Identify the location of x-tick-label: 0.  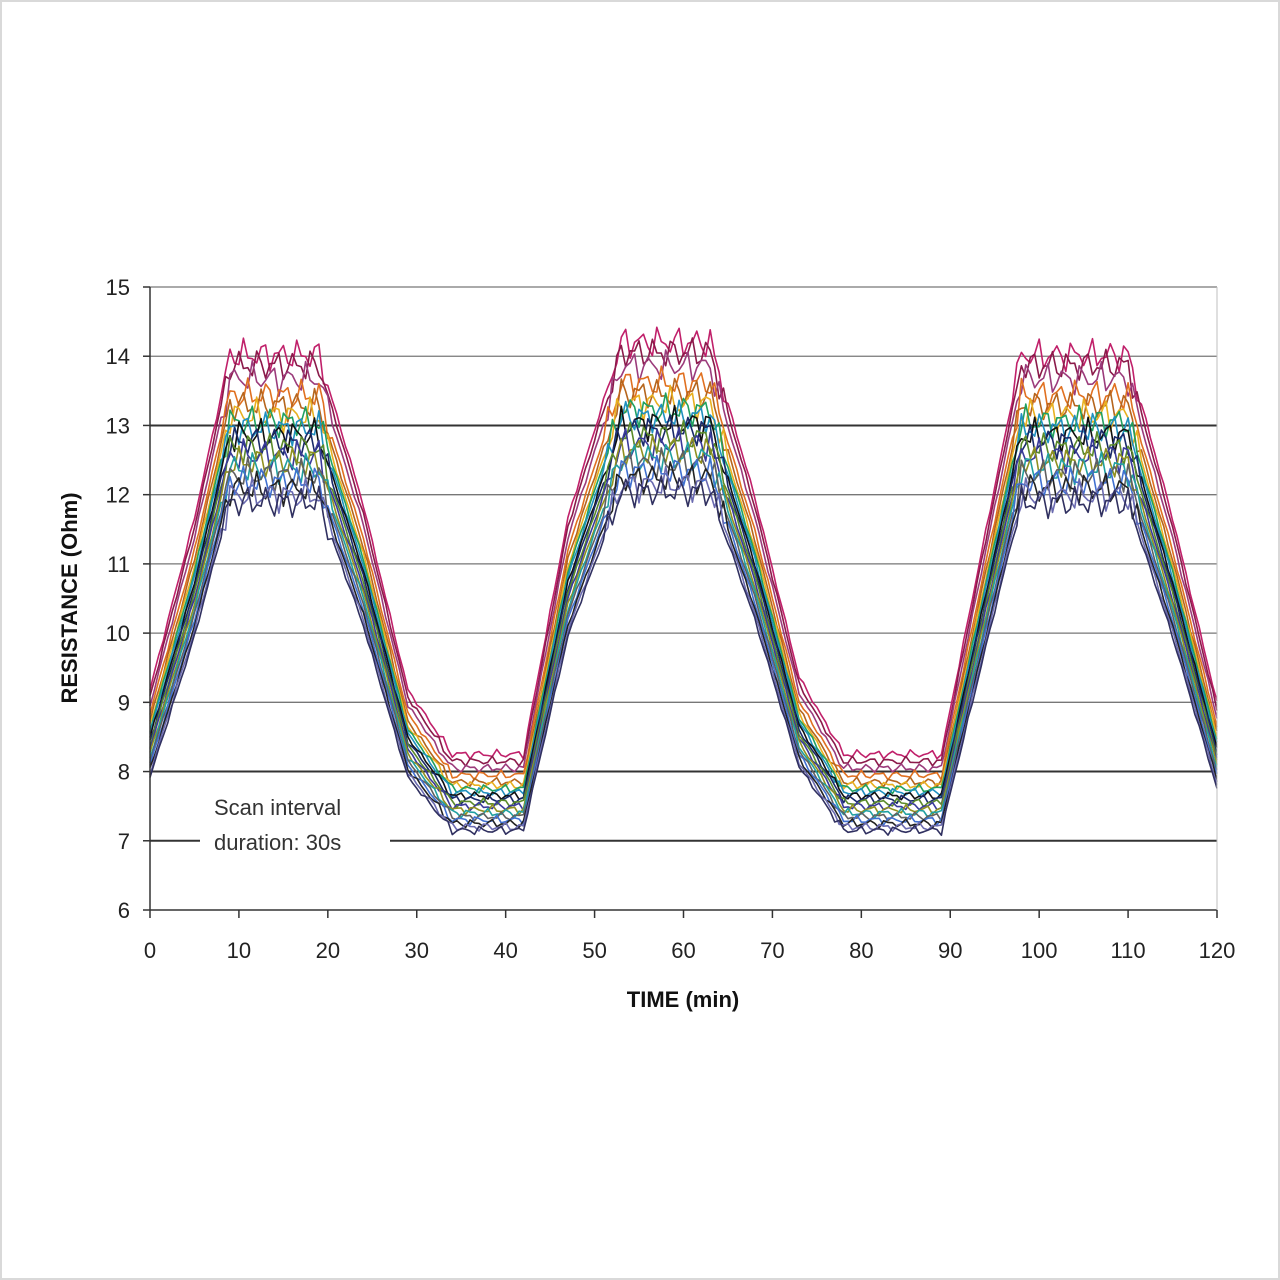
(150, 950).